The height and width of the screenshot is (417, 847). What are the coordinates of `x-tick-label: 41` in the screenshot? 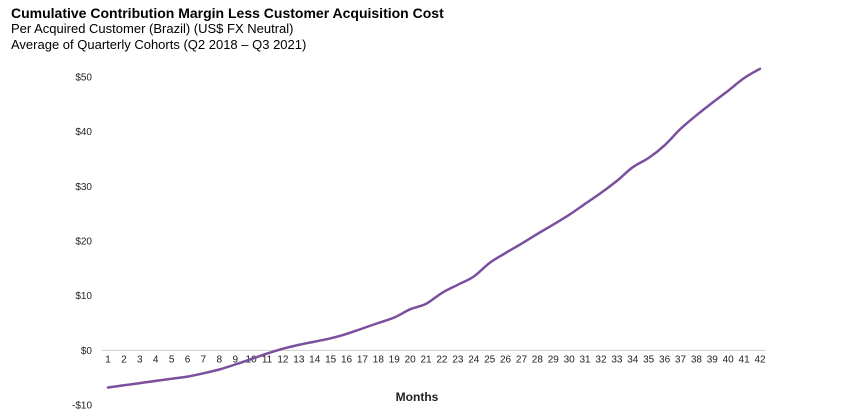 It's located at (745, 359).